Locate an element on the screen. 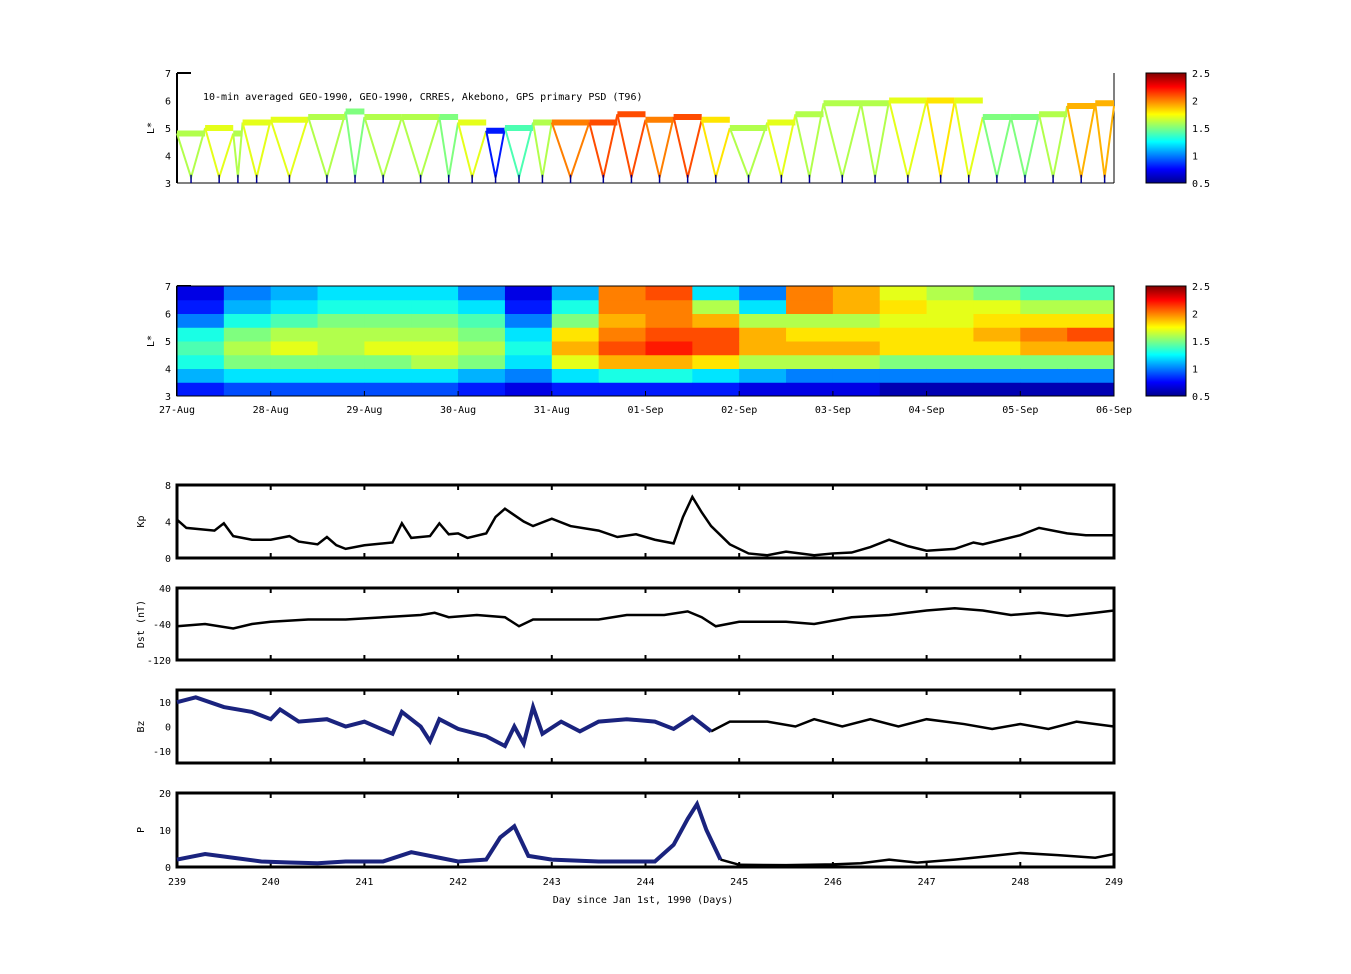 Image resolution: width=1351 pixels, height=974 pixels. x-tick-label: 239 is located at coordinates (177, 882).